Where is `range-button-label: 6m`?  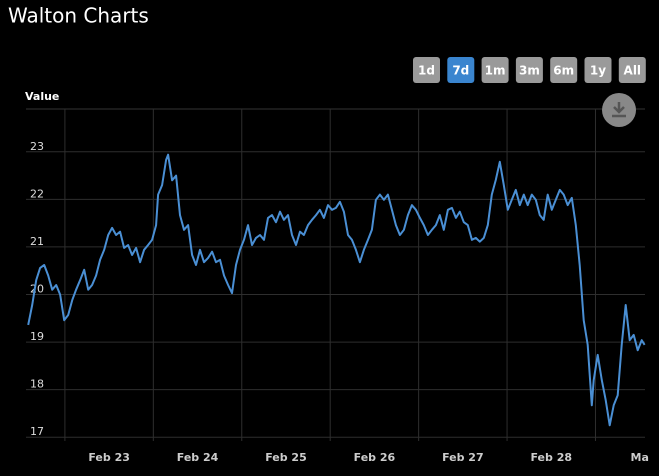 range-button-label: 6m is located at coordinates (563, 71).